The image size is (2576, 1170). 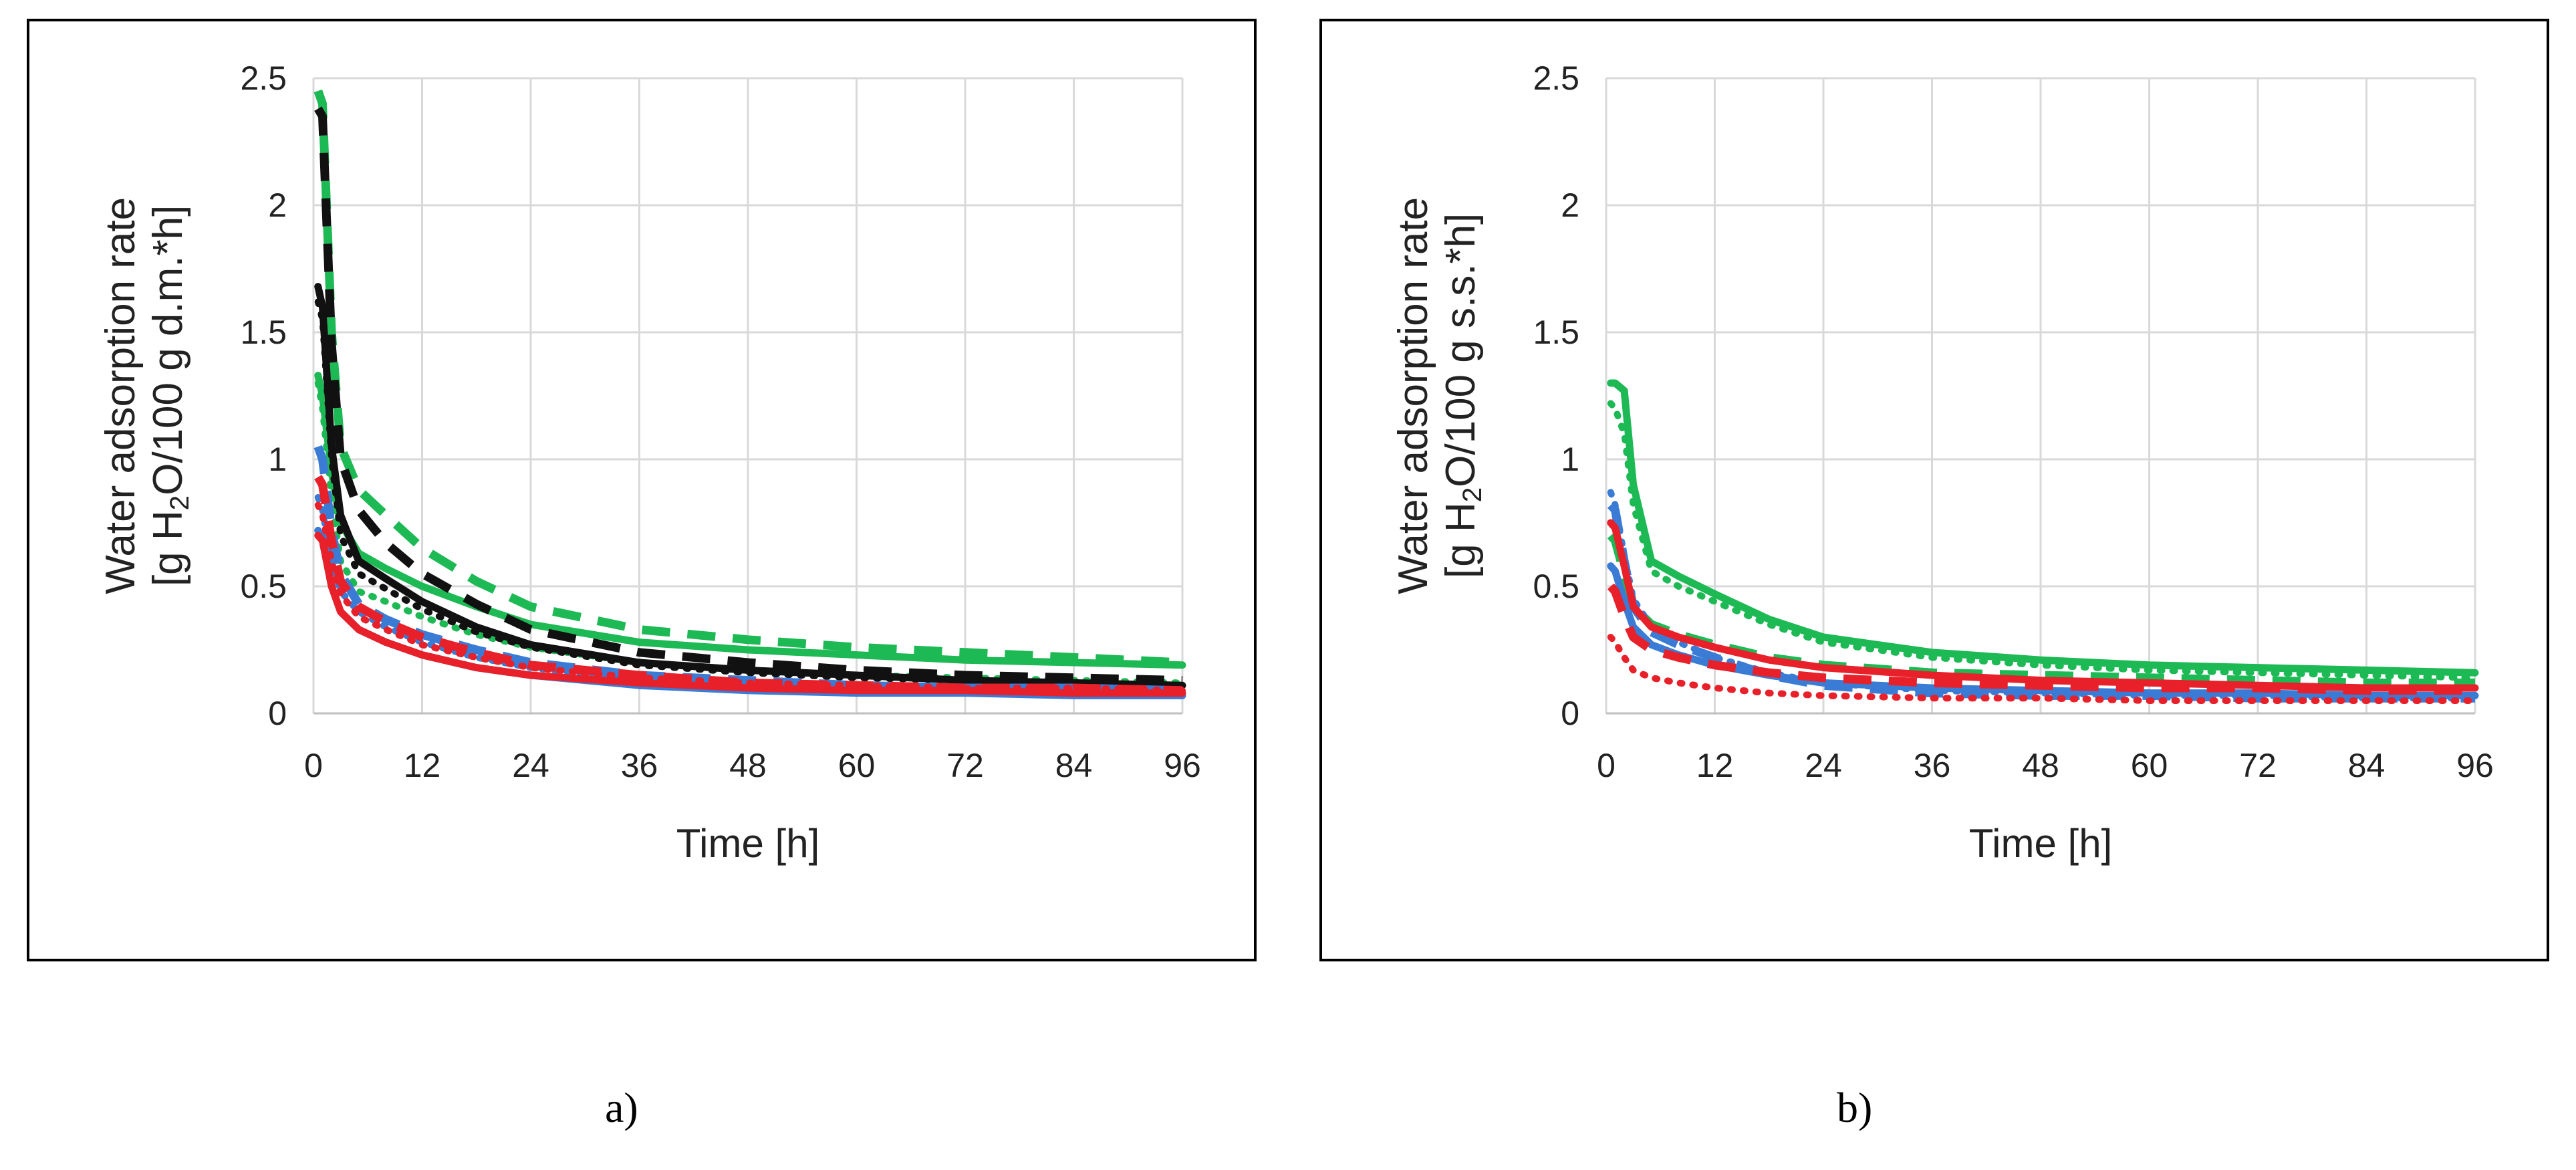 What do you see at coordinates (750, 493) in the screenshot?
I see `series-line-black-dotted` at bounding box center [750, 493].